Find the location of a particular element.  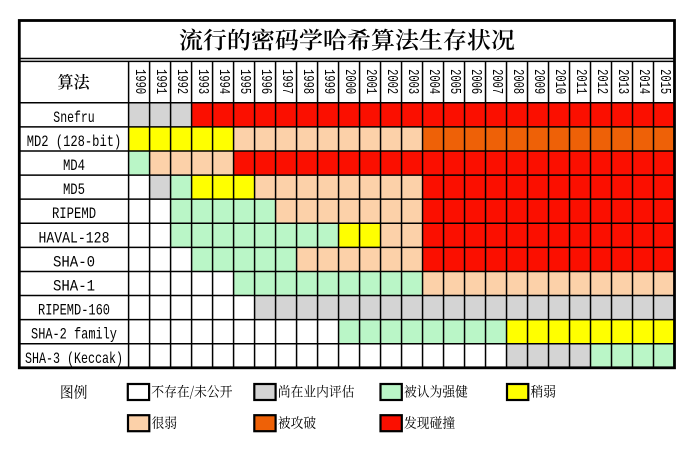

svg-text: HAVAL-128 is located at coordinates (74, 238).